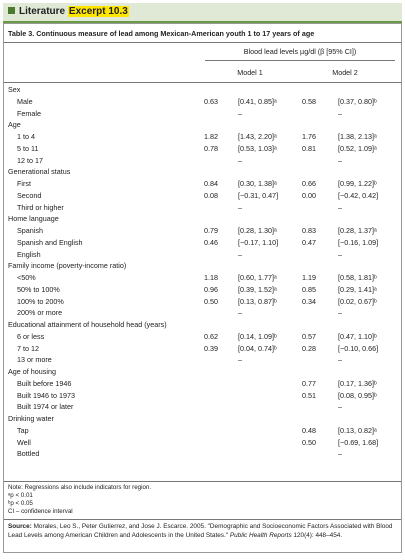 The width and height of the screenshot is (405, 560). I want to click on cell: 0.96, so click(211, 289).